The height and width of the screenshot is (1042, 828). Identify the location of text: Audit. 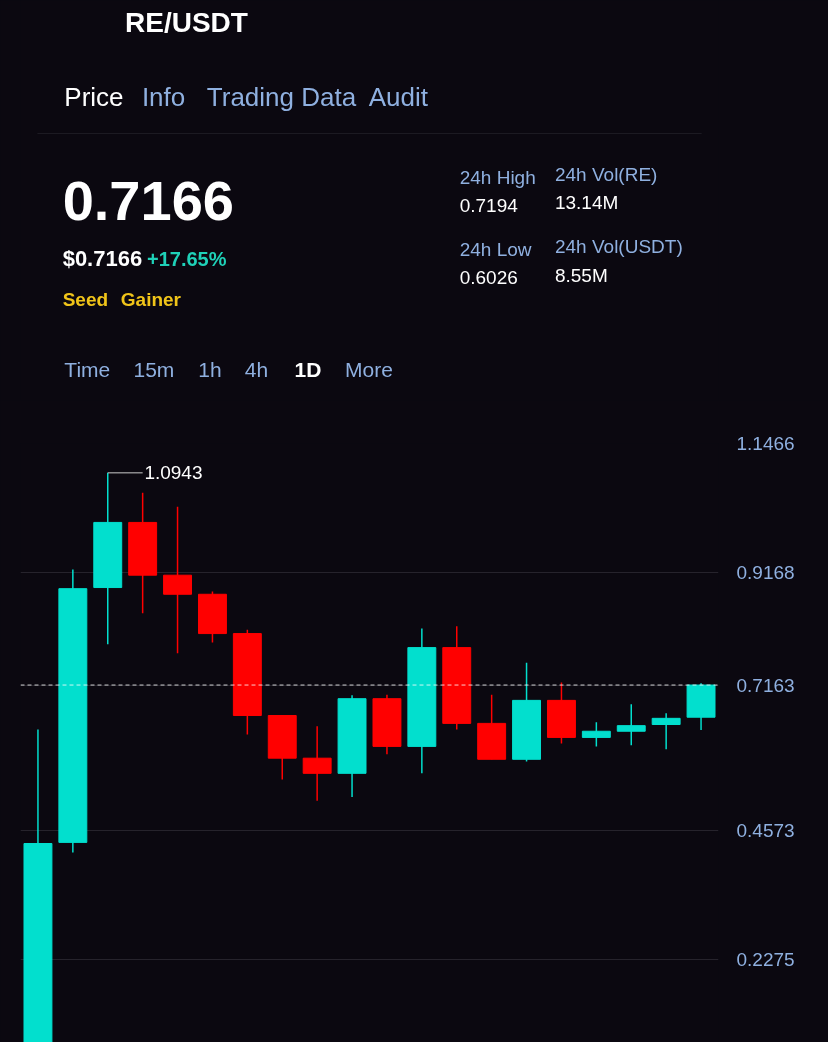
(398, 96).